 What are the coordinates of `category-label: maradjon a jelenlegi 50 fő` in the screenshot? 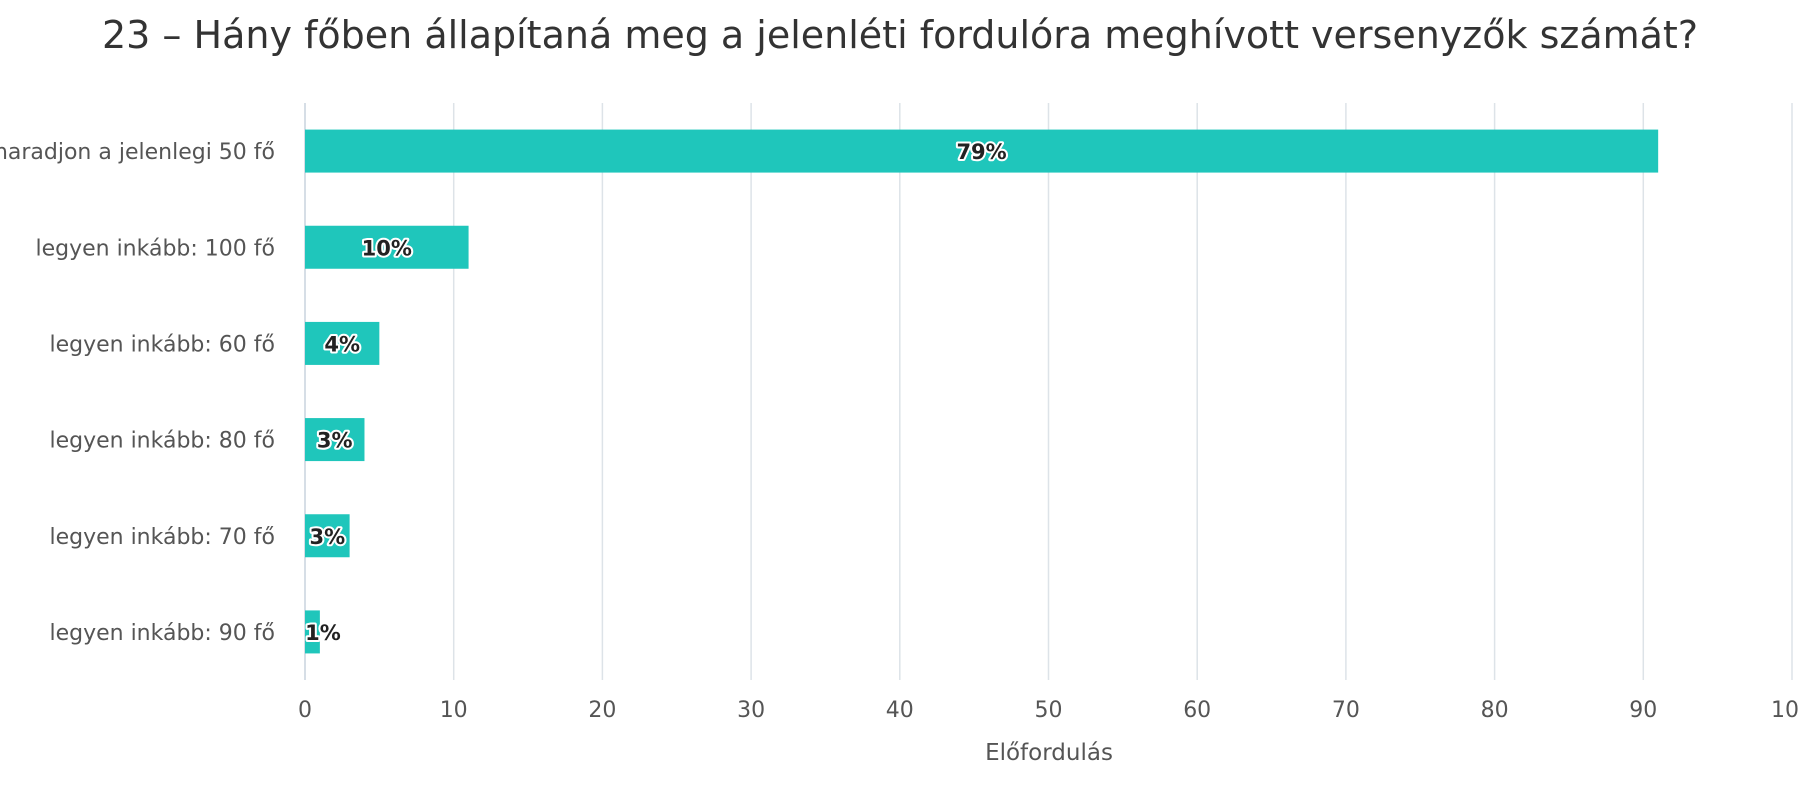 It's located at (137, 152).